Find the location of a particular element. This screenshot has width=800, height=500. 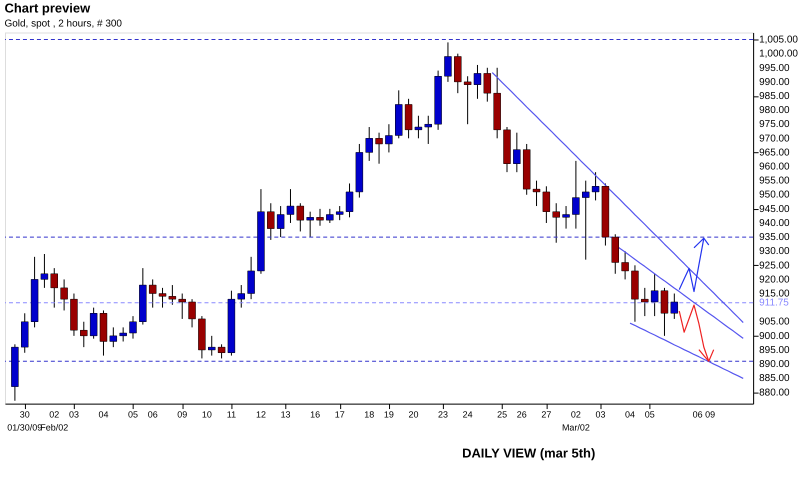

y-tick-label: 905.00 is located at coordinates (774, 322).